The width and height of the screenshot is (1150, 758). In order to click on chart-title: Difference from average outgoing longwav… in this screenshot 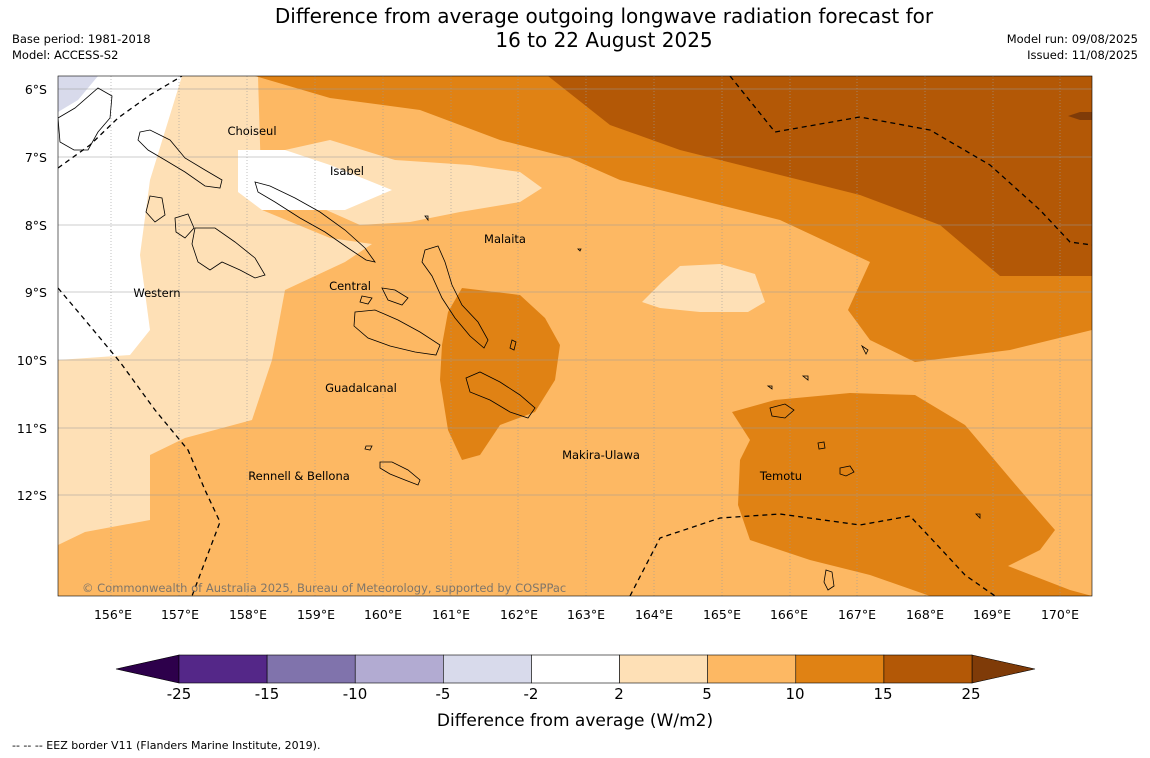, I will do `click(575, 28)`.